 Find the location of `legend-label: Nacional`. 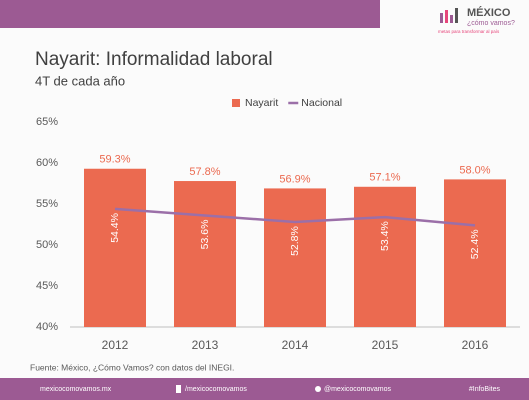

legend-label: Nacional is located at coordinates (321, 103).